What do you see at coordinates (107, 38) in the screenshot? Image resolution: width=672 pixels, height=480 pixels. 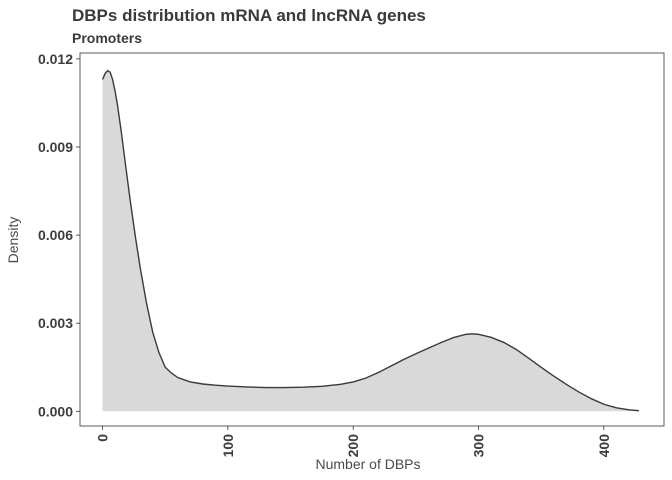 I see `chart-subtitle: Promoters` at bounding box center [107, 38].